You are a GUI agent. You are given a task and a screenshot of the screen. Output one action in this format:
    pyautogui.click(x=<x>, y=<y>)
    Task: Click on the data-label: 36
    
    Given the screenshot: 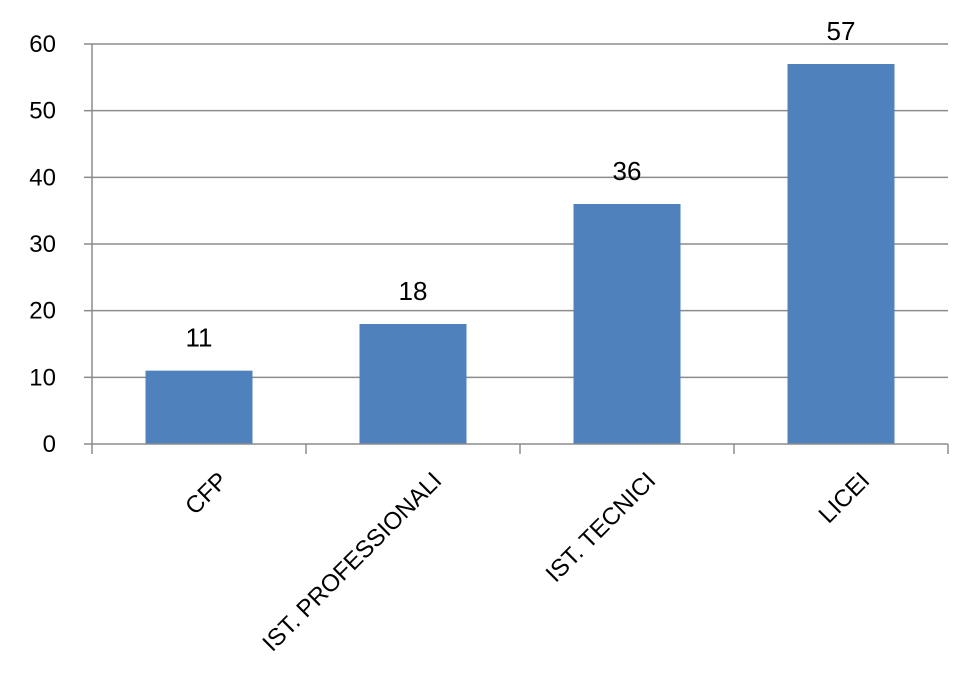 What is the action you would take?
    pyautogui.click(x=627, y=171)
    